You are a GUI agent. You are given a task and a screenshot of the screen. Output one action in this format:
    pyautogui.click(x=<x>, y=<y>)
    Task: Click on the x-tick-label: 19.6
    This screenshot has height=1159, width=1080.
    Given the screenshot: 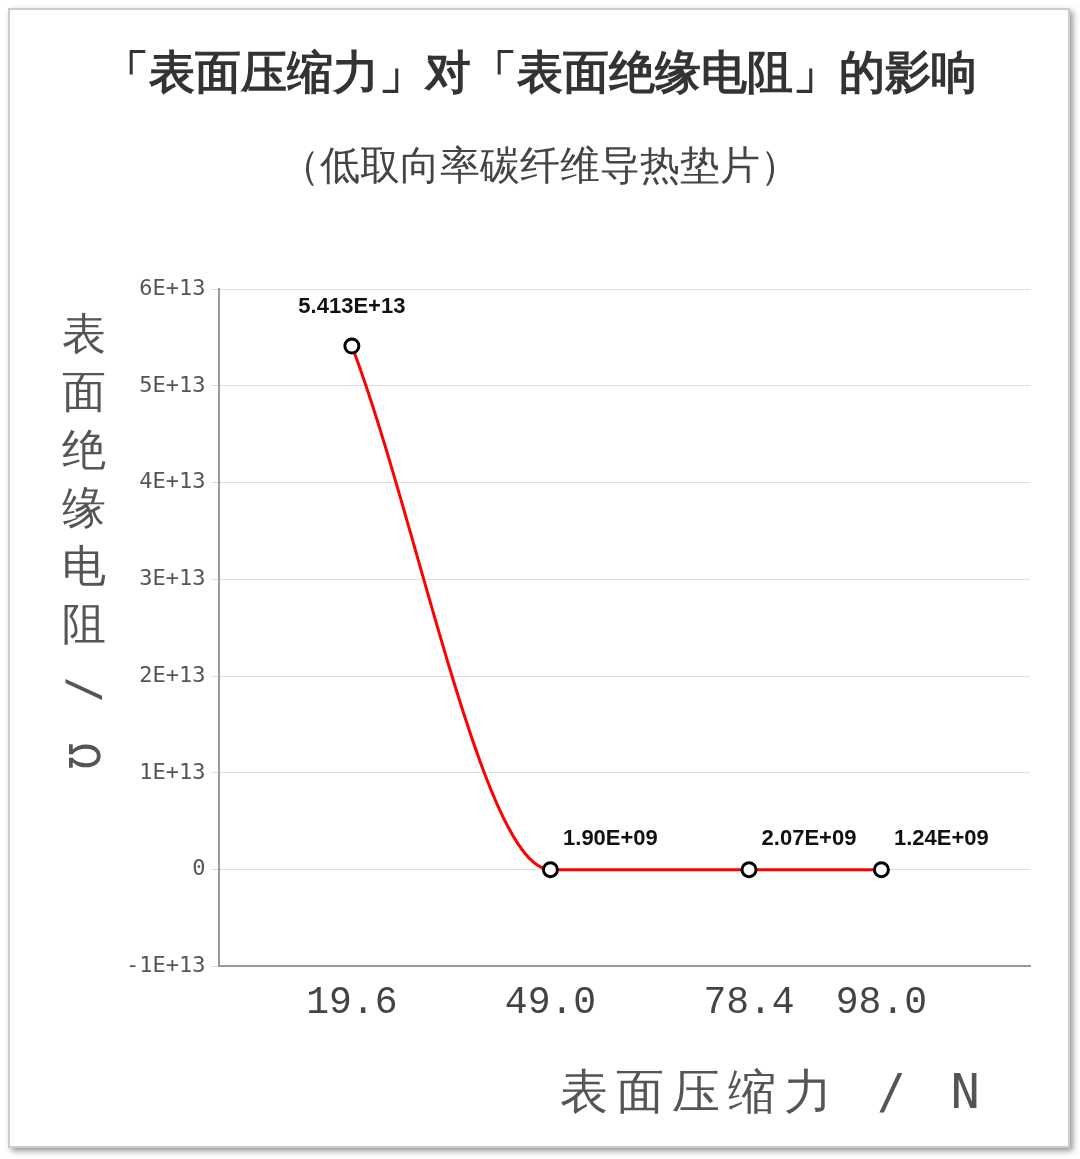 What is the action you would take?
    pyautogui.click(x=352, y=1003)
    